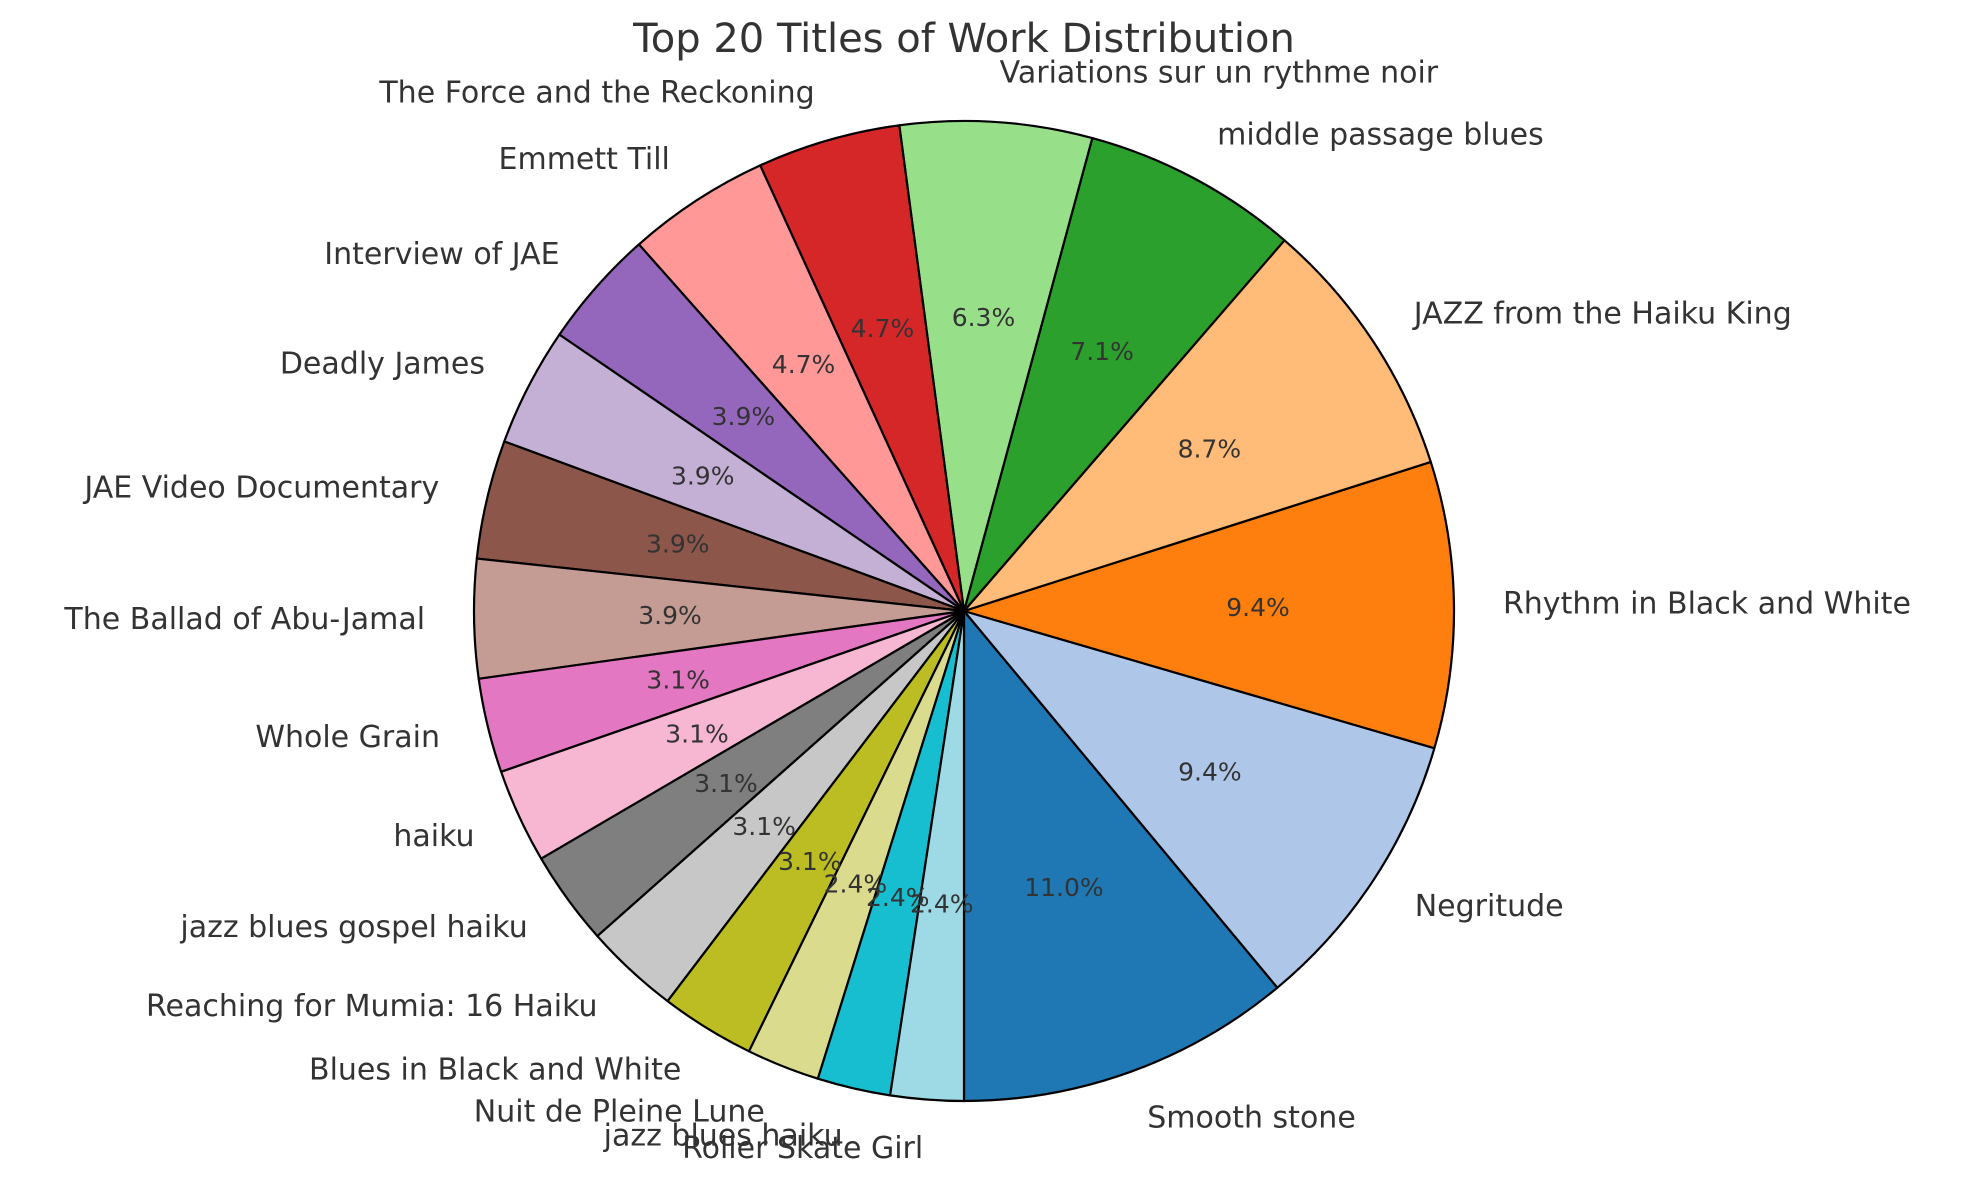  Describe the element at coordinates (764, 826) in the screenshot. I see `pct-label-reaching-for-mumia-16-haiku: 3.1%` at that location.